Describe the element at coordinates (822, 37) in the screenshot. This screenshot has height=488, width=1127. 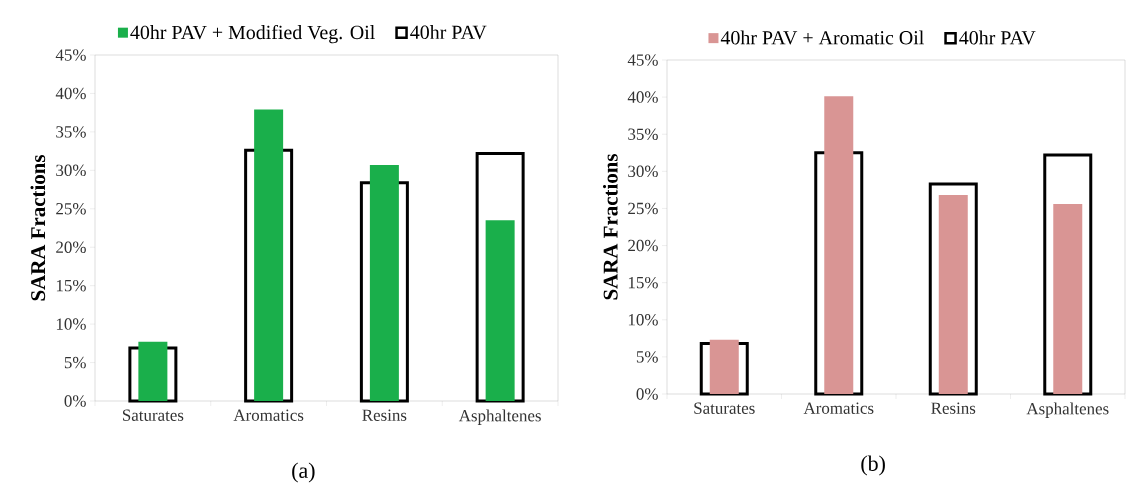
I see `legend-label: 40hr PAV + Aromatic Oil` at that location.